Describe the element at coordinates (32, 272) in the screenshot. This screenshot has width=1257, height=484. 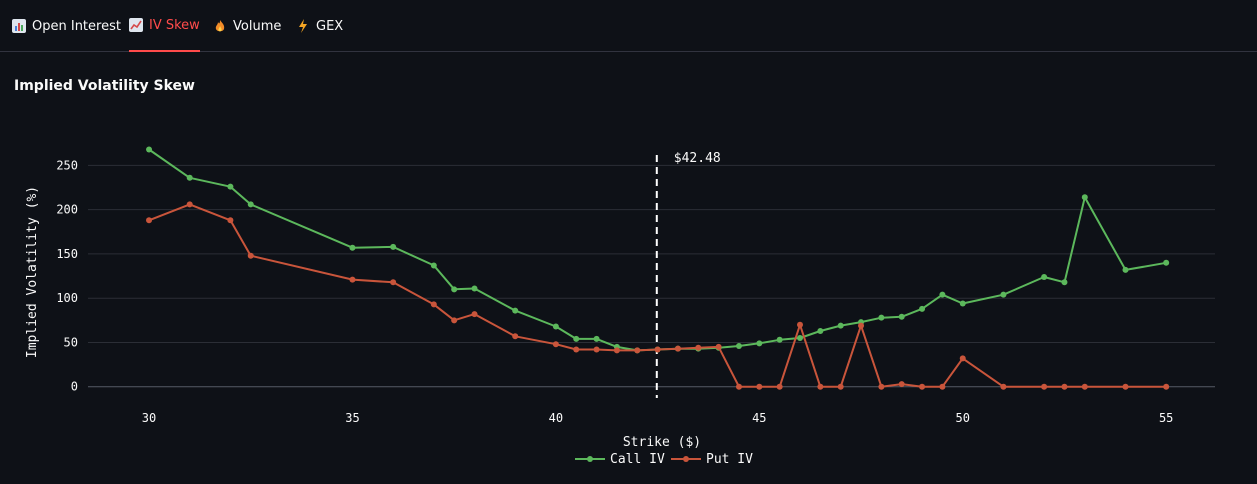
I see `y-axis-label: Implied Volatility (%)` at that location.